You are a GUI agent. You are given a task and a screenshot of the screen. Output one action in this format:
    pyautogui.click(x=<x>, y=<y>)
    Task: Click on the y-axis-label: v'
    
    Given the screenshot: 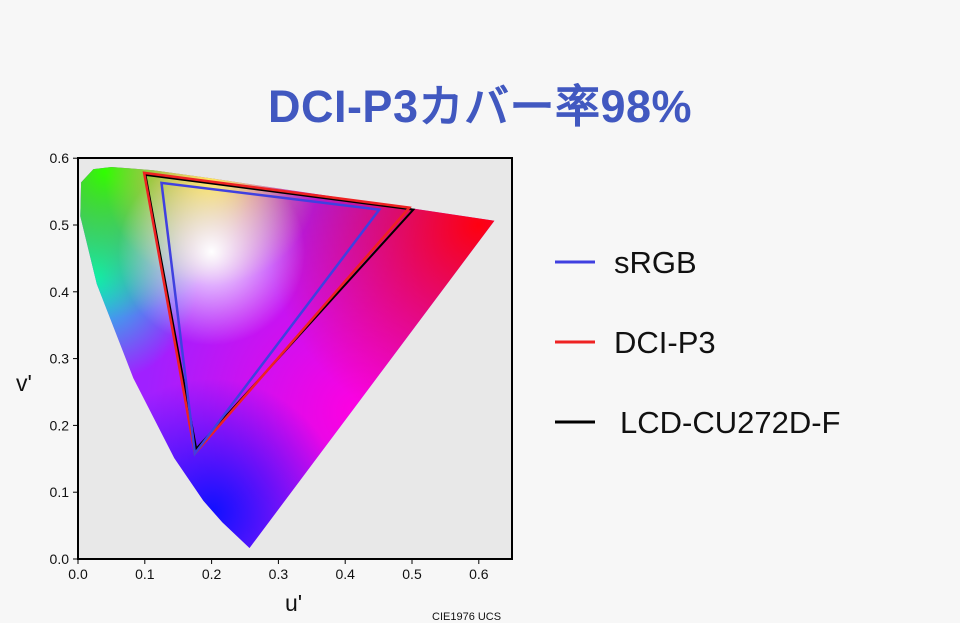 What is the action you would take?
    pyautogui.click(x=24, y=383)
    